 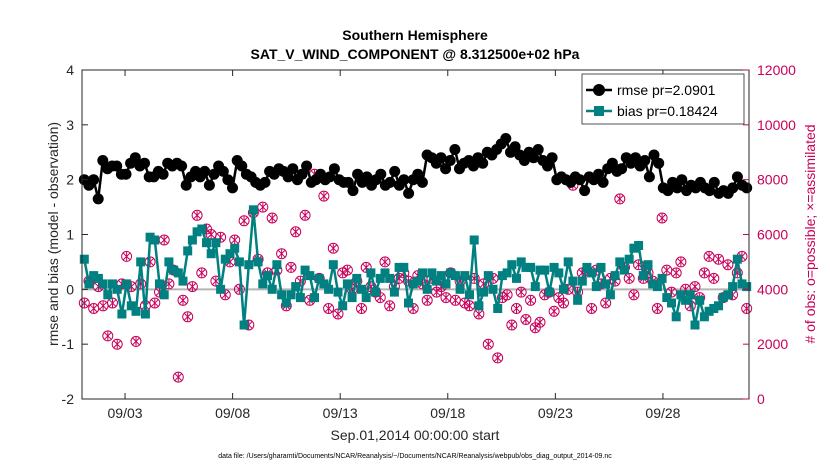 I want to click on chart-subtitle: SAT_V_WIND_COMPONENT @ 8.312500e+02 hPa, so click(x=415, y=54).